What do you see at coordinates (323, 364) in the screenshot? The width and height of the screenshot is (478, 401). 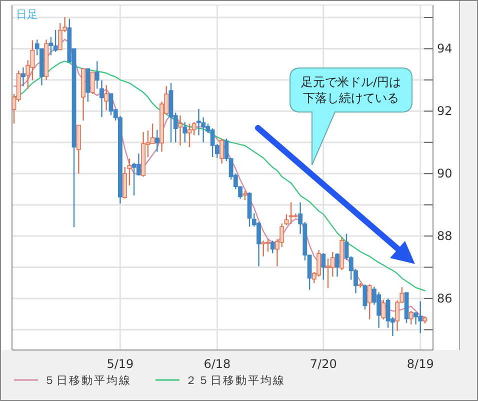 I see `x-tick-label: 7/20` at bounding box center [323, 364].